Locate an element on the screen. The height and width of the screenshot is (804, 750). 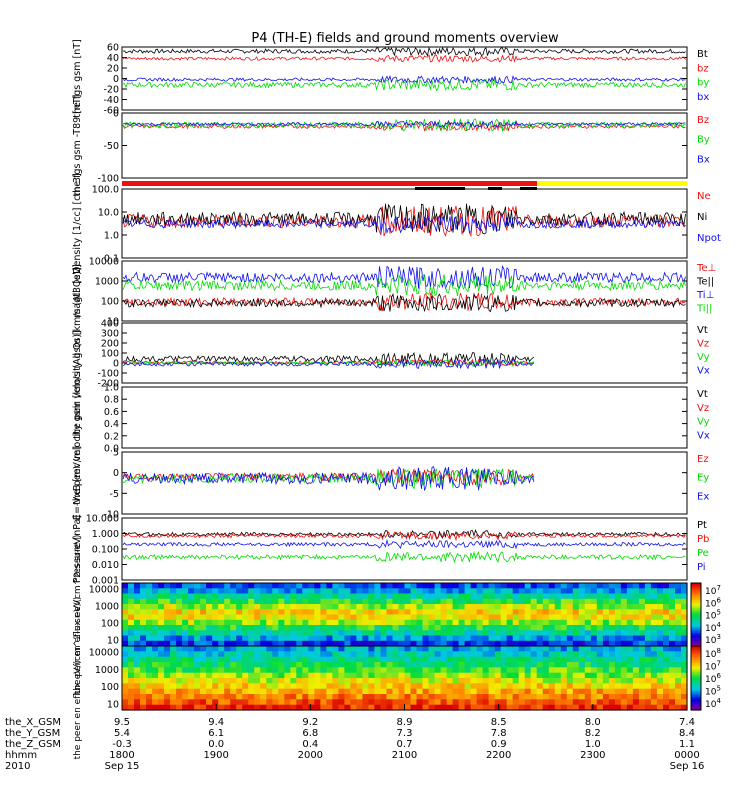
peir-spectrogram-colorbar-cell is located at coordinates (696, 597).